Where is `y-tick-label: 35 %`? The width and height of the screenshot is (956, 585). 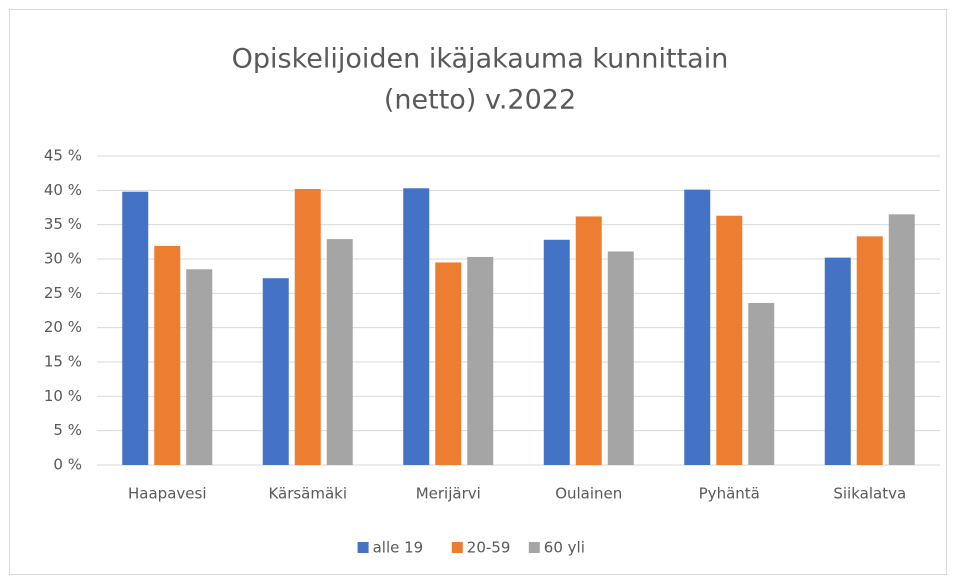
y-tick-label: 35 % is located at coordinates (63, 224).